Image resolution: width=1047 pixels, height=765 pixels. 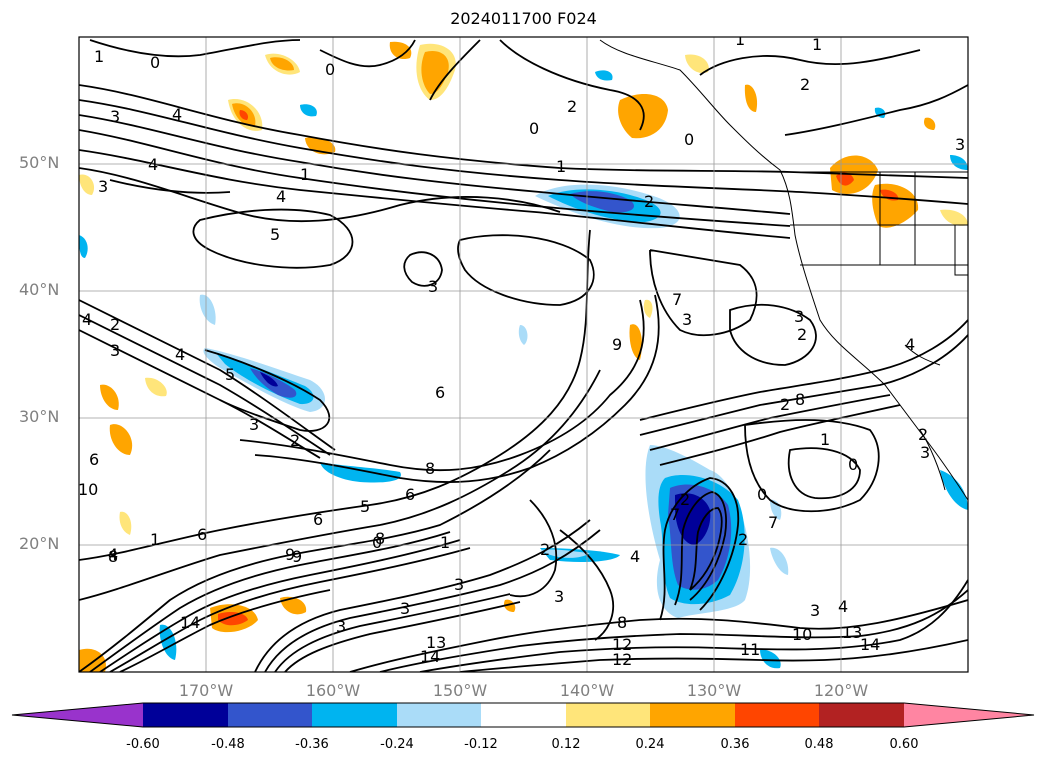 I want to click on longitude-label: 170°W, so click(x=206, y=690).